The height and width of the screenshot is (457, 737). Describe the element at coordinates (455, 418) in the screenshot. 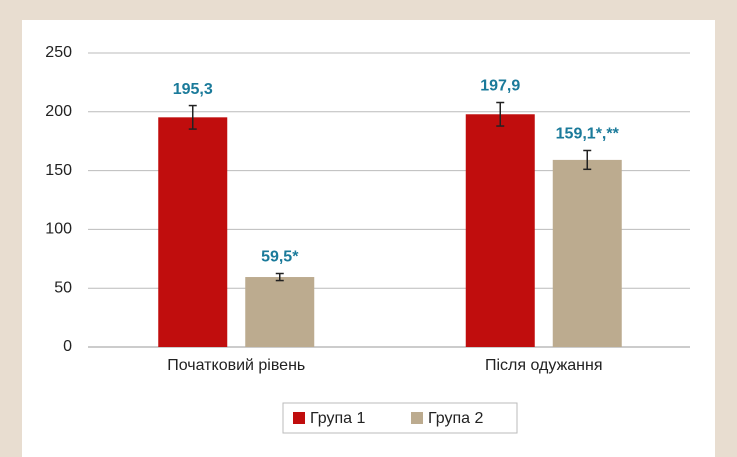

I see `legend-label: Група 2` at that location.